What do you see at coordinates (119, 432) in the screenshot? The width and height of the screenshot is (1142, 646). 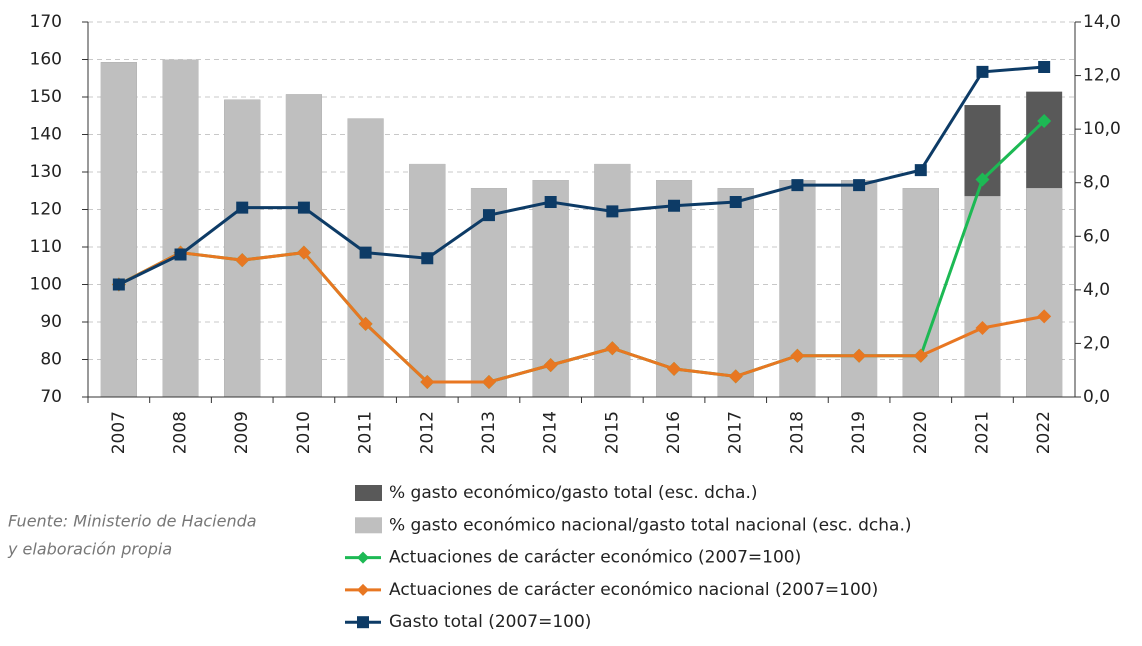 I see `x-tick-label: 2007` at bounding box center [119, 432].